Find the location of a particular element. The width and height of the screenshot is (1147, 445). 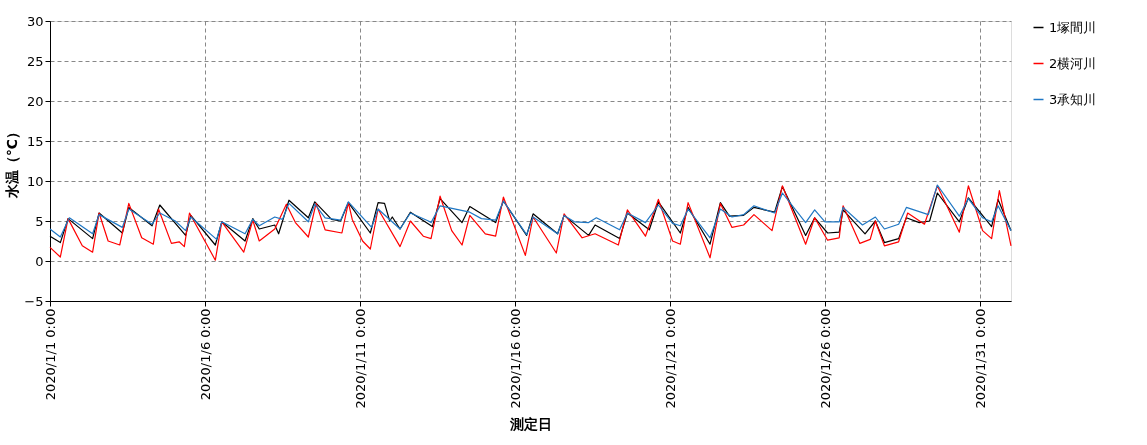

y-tick-label: 0 is located at coordinates (39, 261).